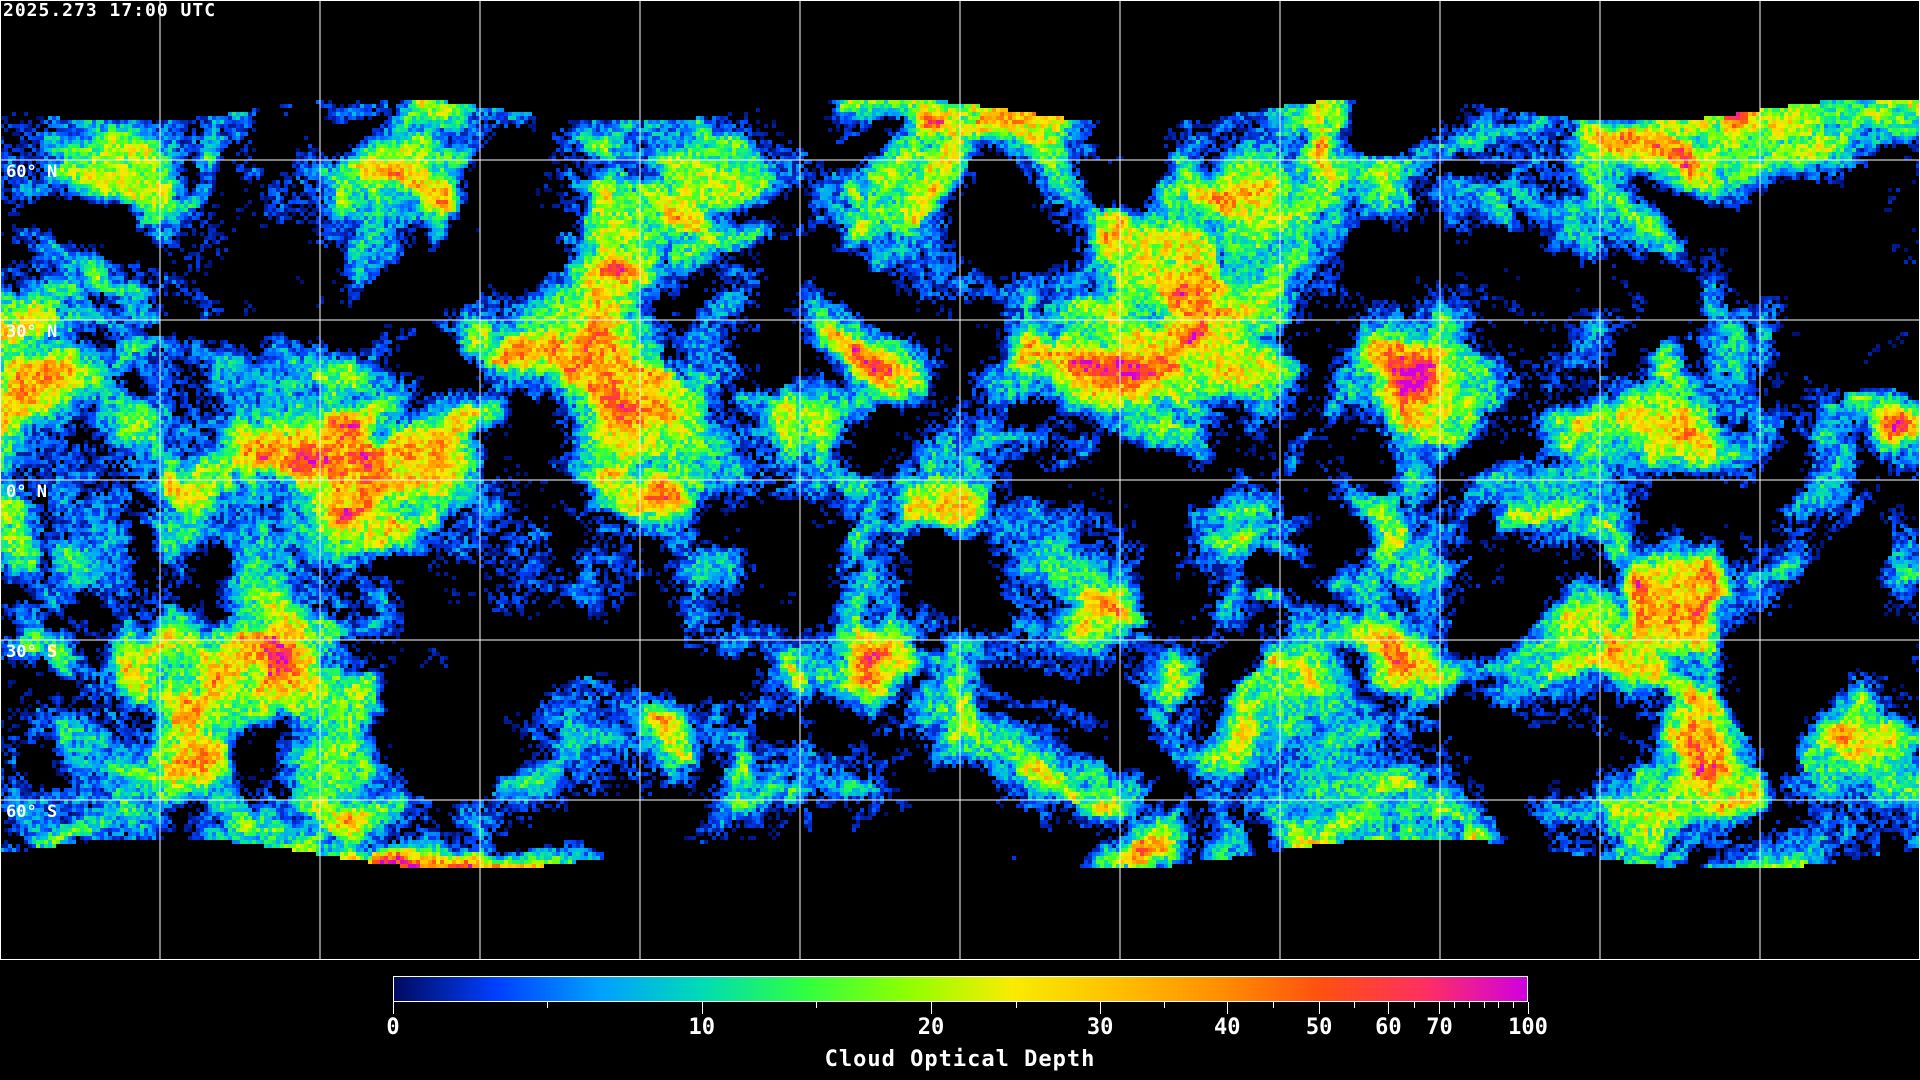 Image resolution: width=1920 pixels, height=1080 pixels. Describe the element at coordinates (960, 1012) in the screenshot. I see `colorbar-ticks` at that location.